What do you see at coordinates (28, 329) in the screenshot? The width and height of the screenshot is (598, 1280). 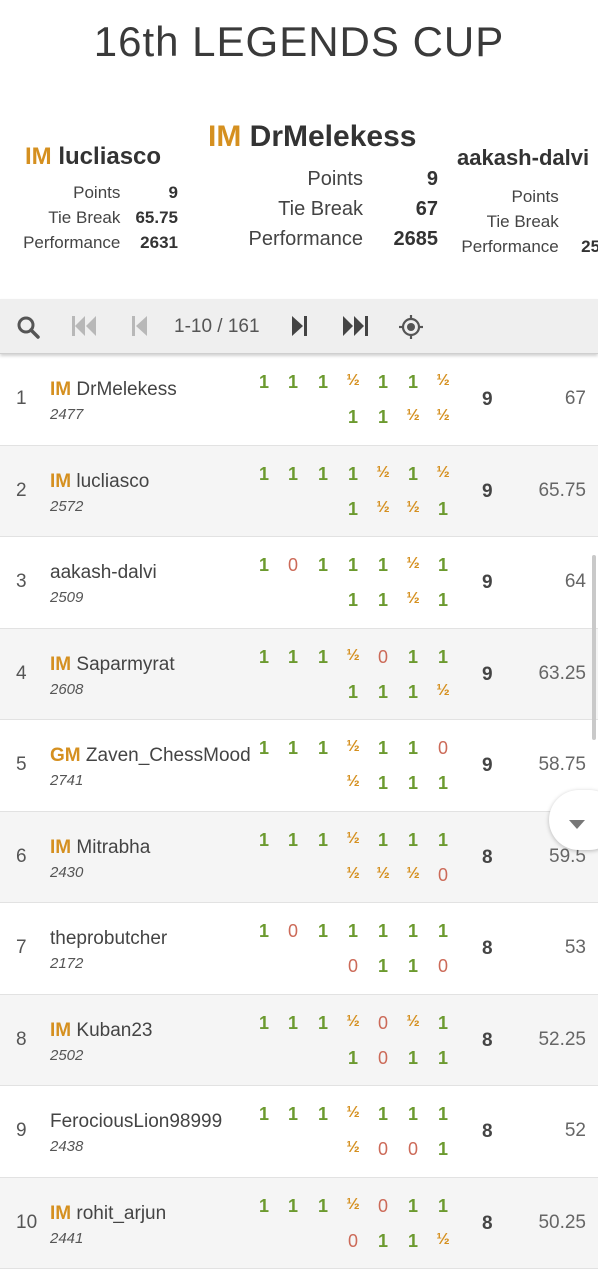 I see `search-icon` at bounding box center [28, 329].